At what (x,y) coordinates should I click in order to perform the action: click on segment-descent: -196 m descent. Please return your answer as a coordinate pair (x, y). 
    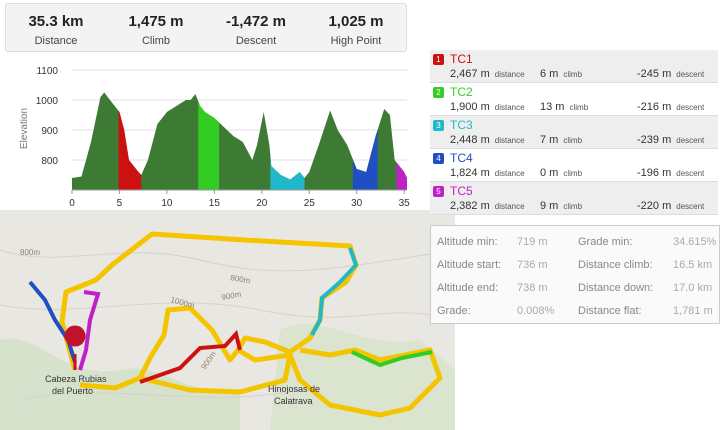
    Looking at the image, I should click on (670, 173).